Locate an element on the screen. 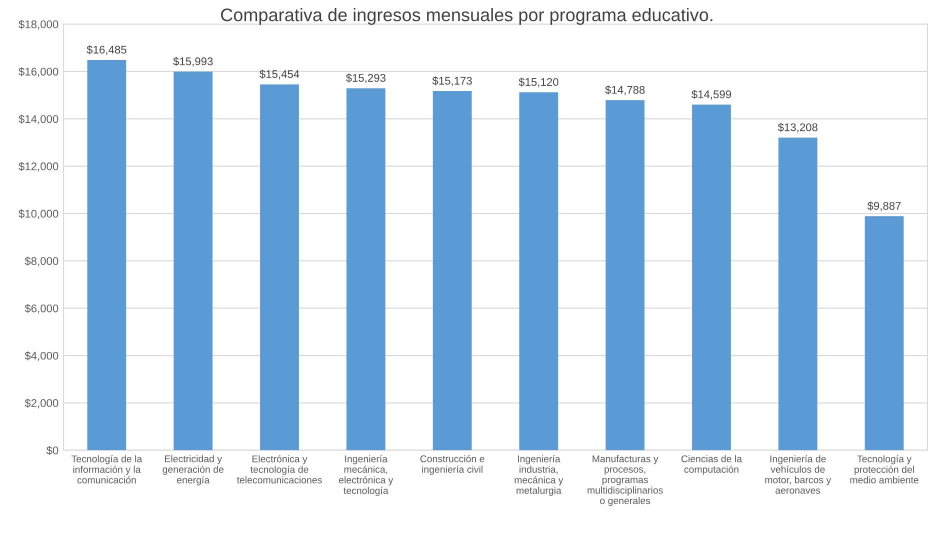 The height and width of the screenshot is (536, 934). data-label: $9,887 is located at coordinates (884, 206).